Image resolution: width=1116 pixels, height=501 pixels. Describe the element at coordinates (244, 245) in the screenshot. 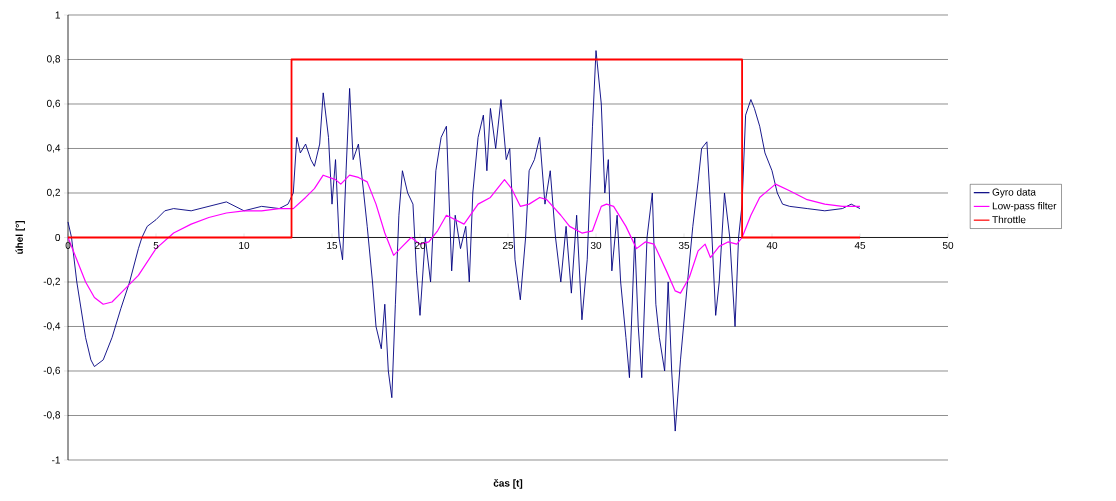

I see `x-tick-label: 10` at that location.